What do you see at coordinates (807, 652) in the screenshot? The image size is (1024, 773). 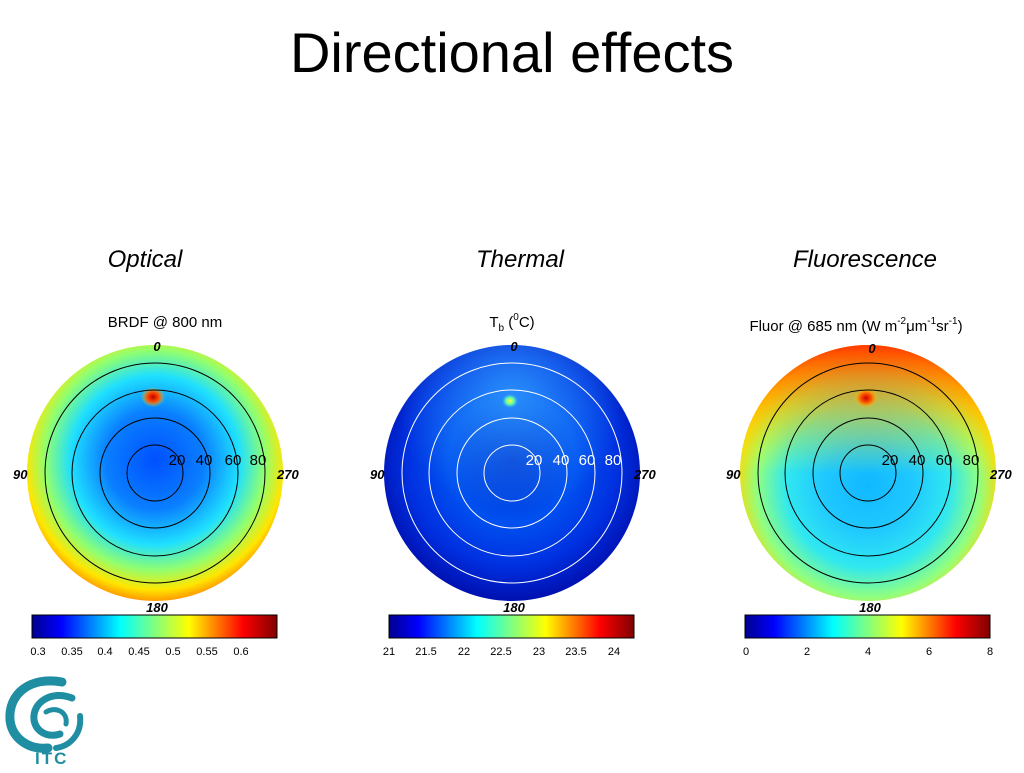 I see `colorbar-tick: 2` at bounding box center [807, 652].